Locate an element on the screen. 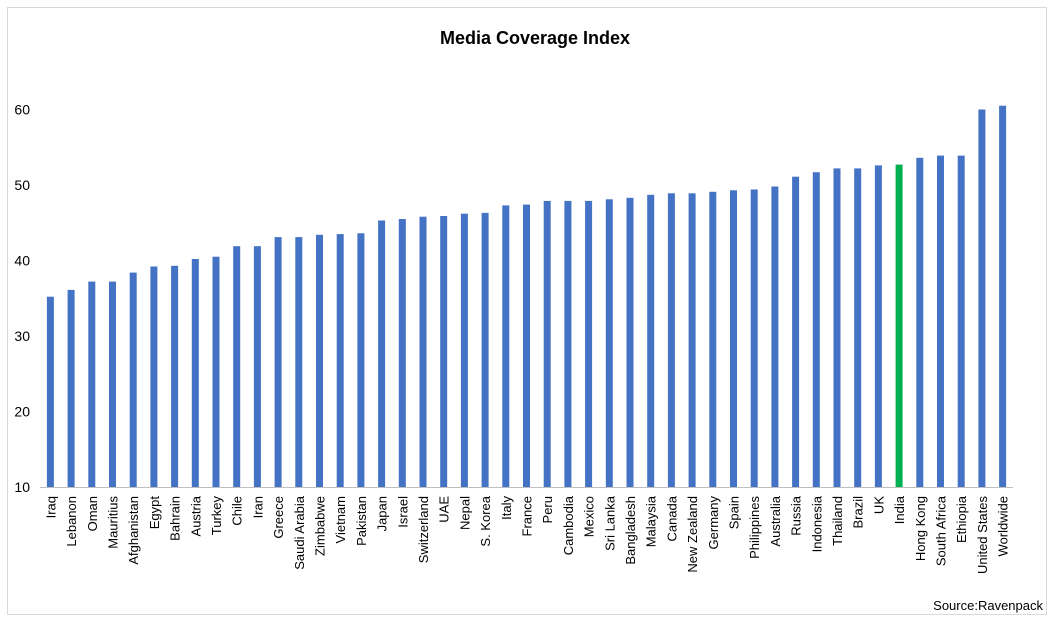 This screenshot has height=621, width=1051. bar-germany is located at coordinates (713, 339).